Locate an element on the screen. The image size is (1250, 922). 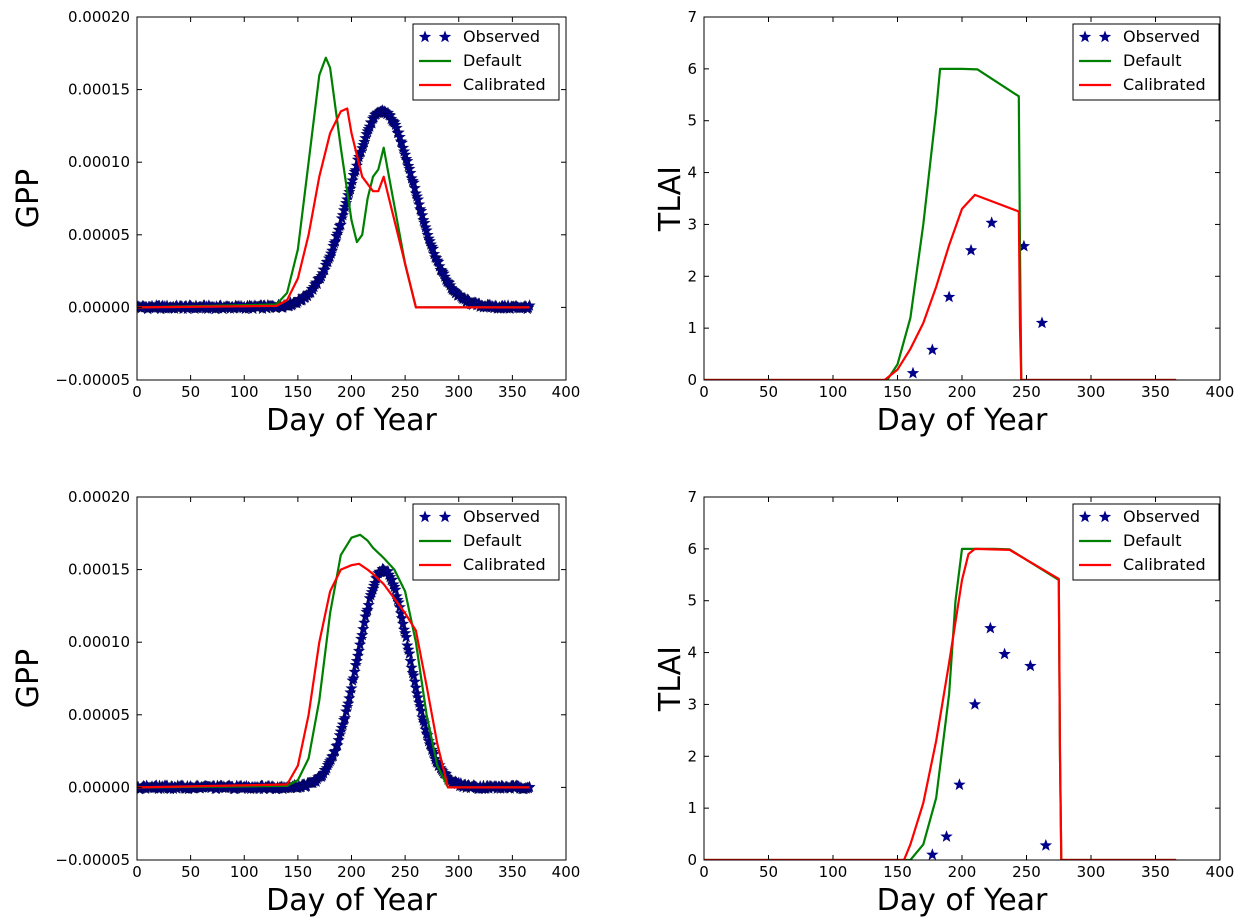
y-tick-label: 0.00005 is located at coordinates (99, 235).